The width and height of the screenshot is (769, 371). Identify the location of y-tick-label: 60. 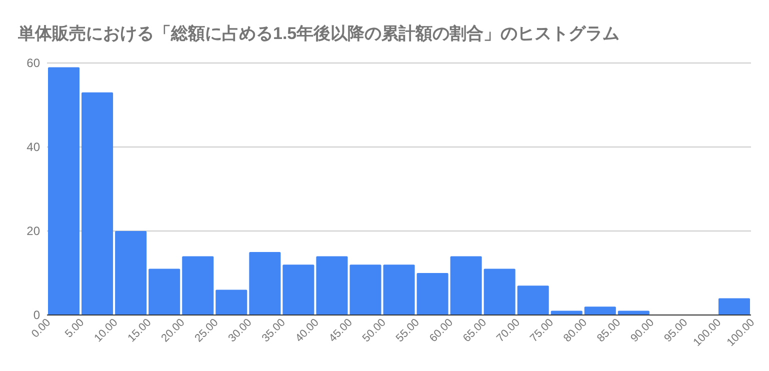
(33, 63).